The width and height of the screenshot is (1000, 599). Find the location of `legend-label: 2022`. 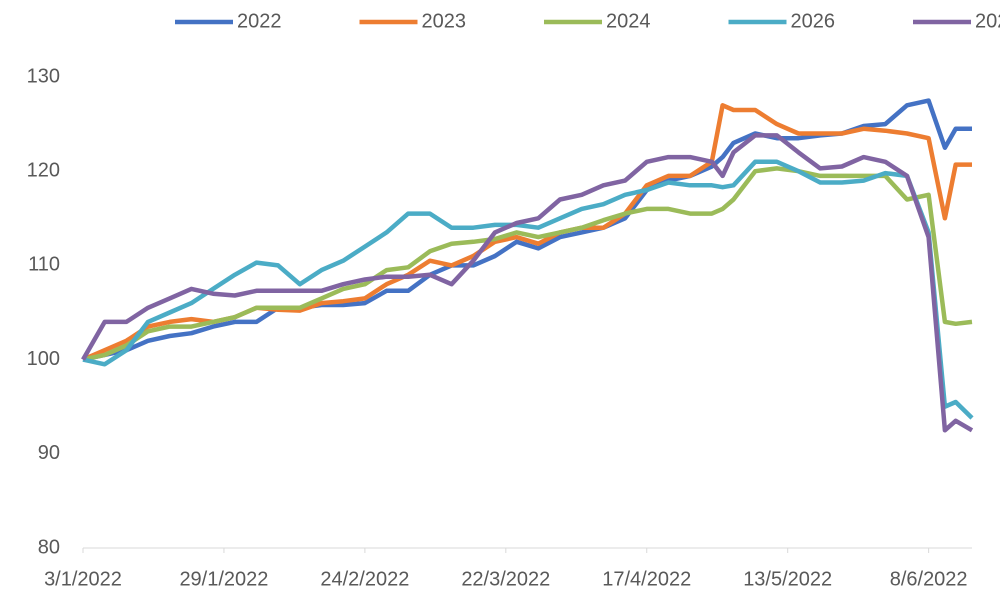

legend-label: 2022 is located at coordinates (259, 21).